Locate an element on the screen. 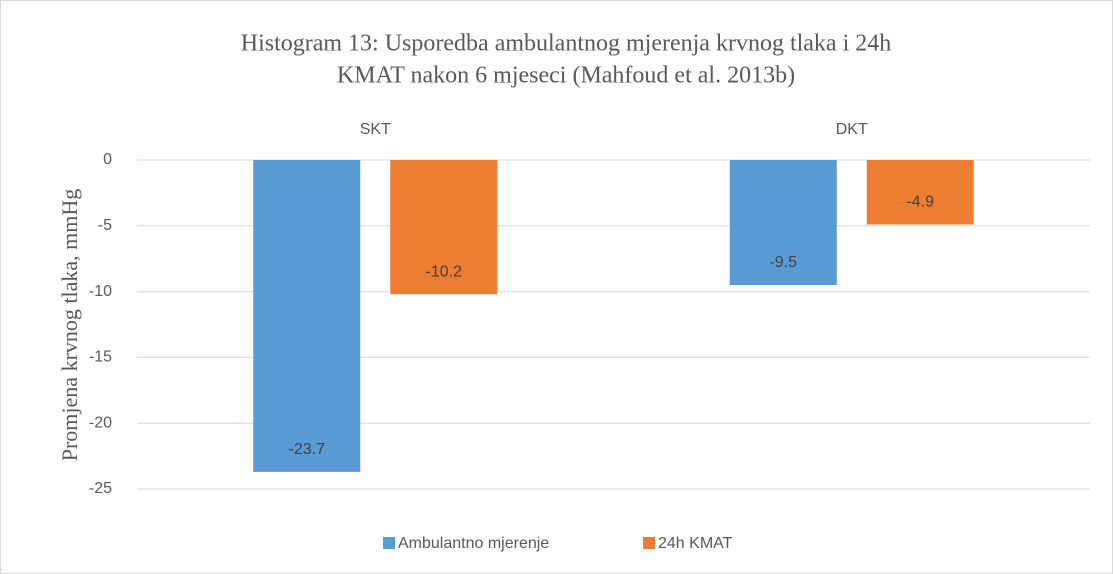 This screenshot has width=1113, height=574. data-label: -4.9 is located at coordinates (920, 202).